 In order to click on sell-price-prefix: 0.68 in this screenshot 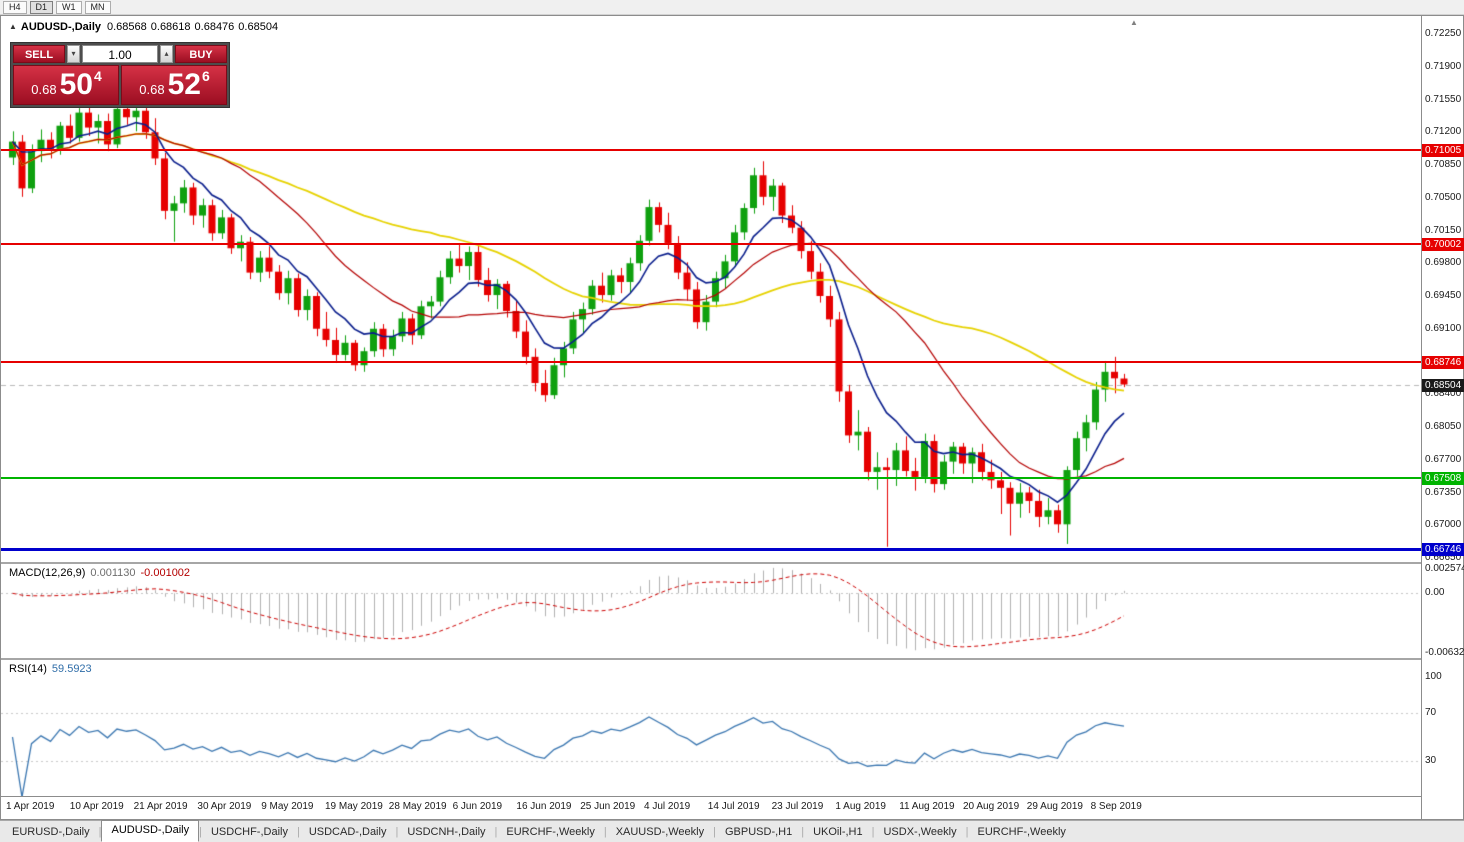, I will do `click(44, 89)`.